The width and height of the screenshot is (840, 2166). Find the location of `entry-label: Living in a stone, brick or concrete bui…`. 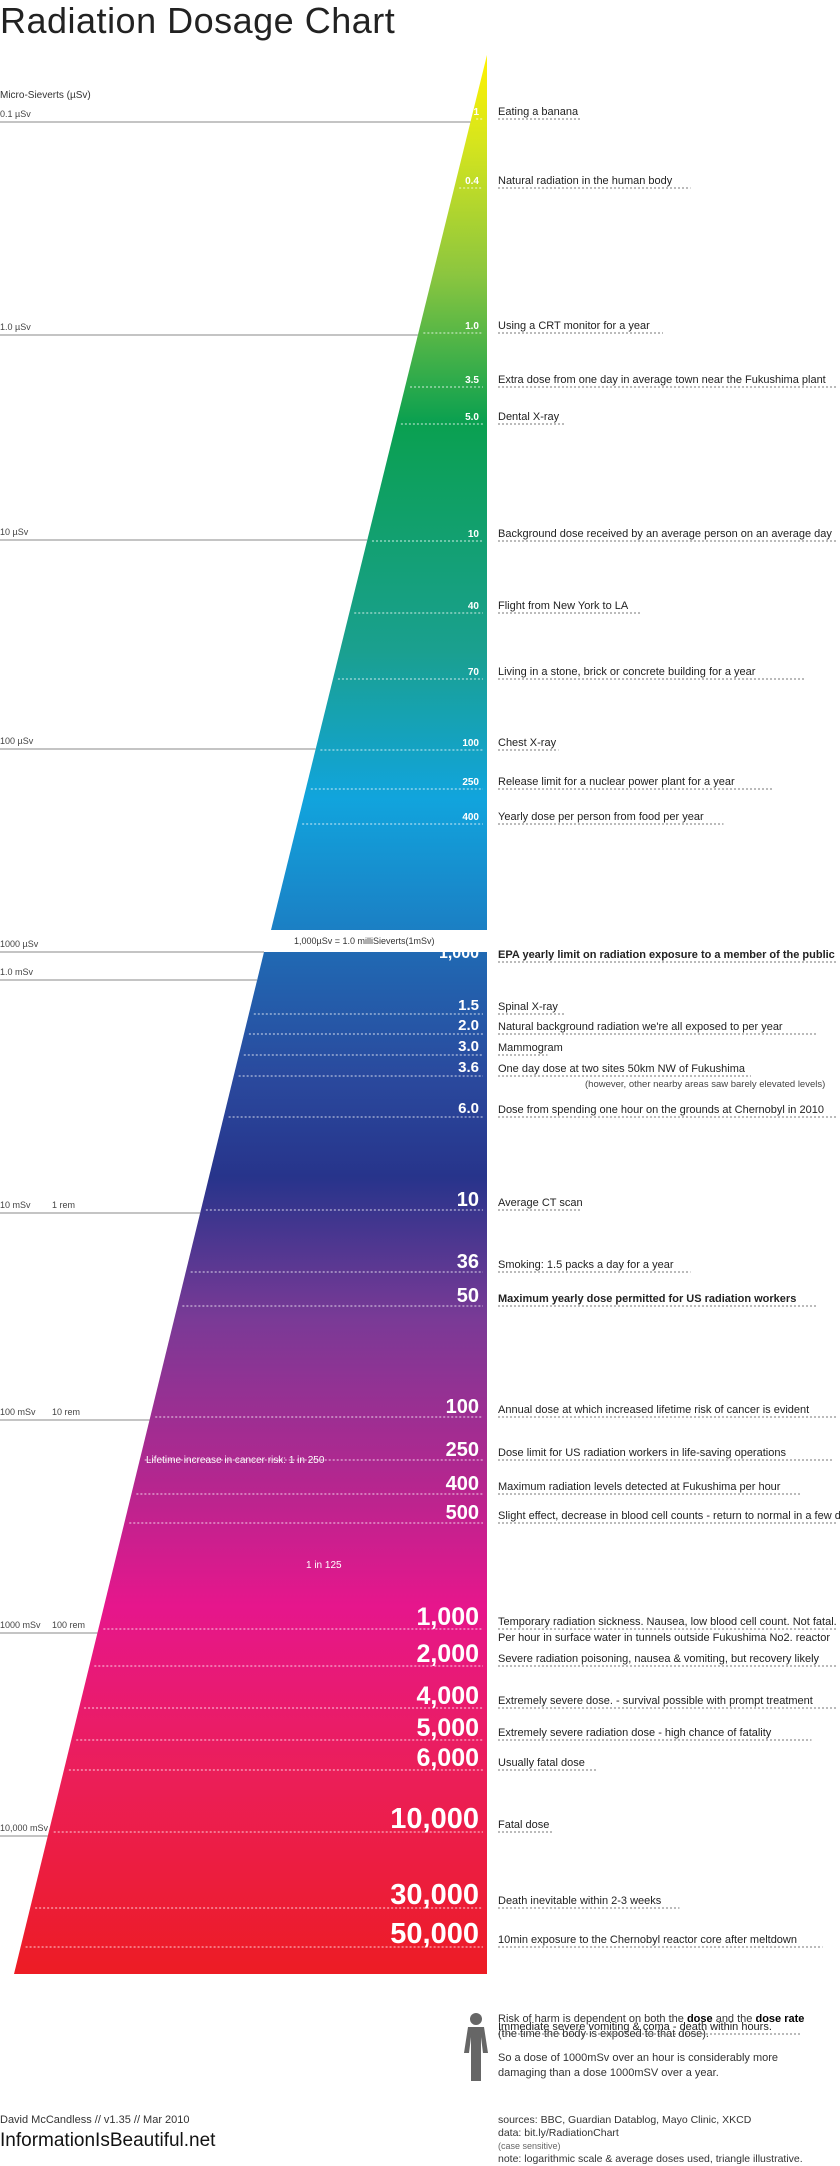

entry-label: Living in a stone, brick or concrete bui… is located at coordinates (627, 672).